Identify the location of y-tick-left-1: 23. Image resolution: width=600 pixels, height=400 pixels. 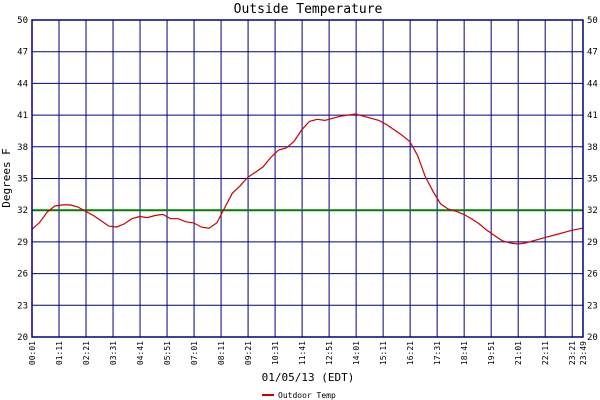
(22, 306).